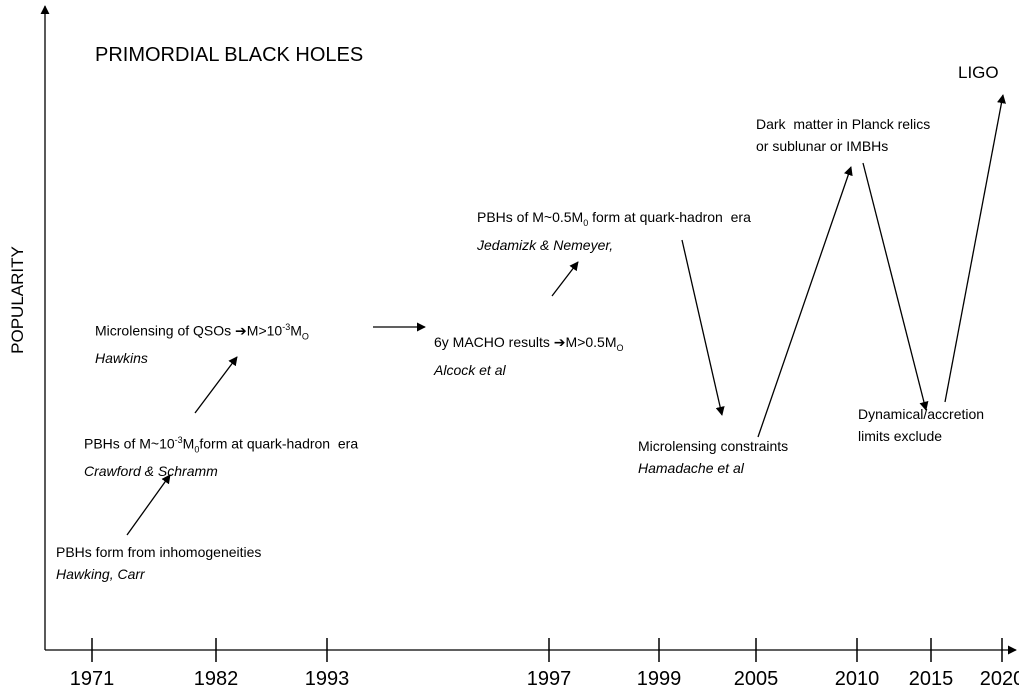 This screenshot has width=1019, height=693. I want to click on event-line: limits exclude, so click(921, 436).